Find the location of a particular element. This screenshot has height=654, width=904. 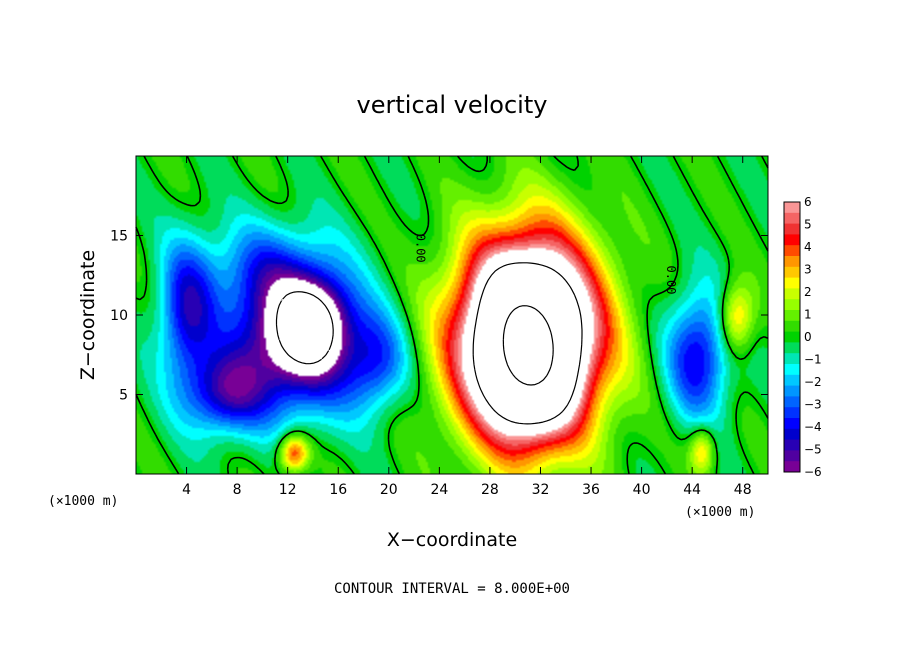

x-tick-label: 40 is located at coordinates (642, 490).